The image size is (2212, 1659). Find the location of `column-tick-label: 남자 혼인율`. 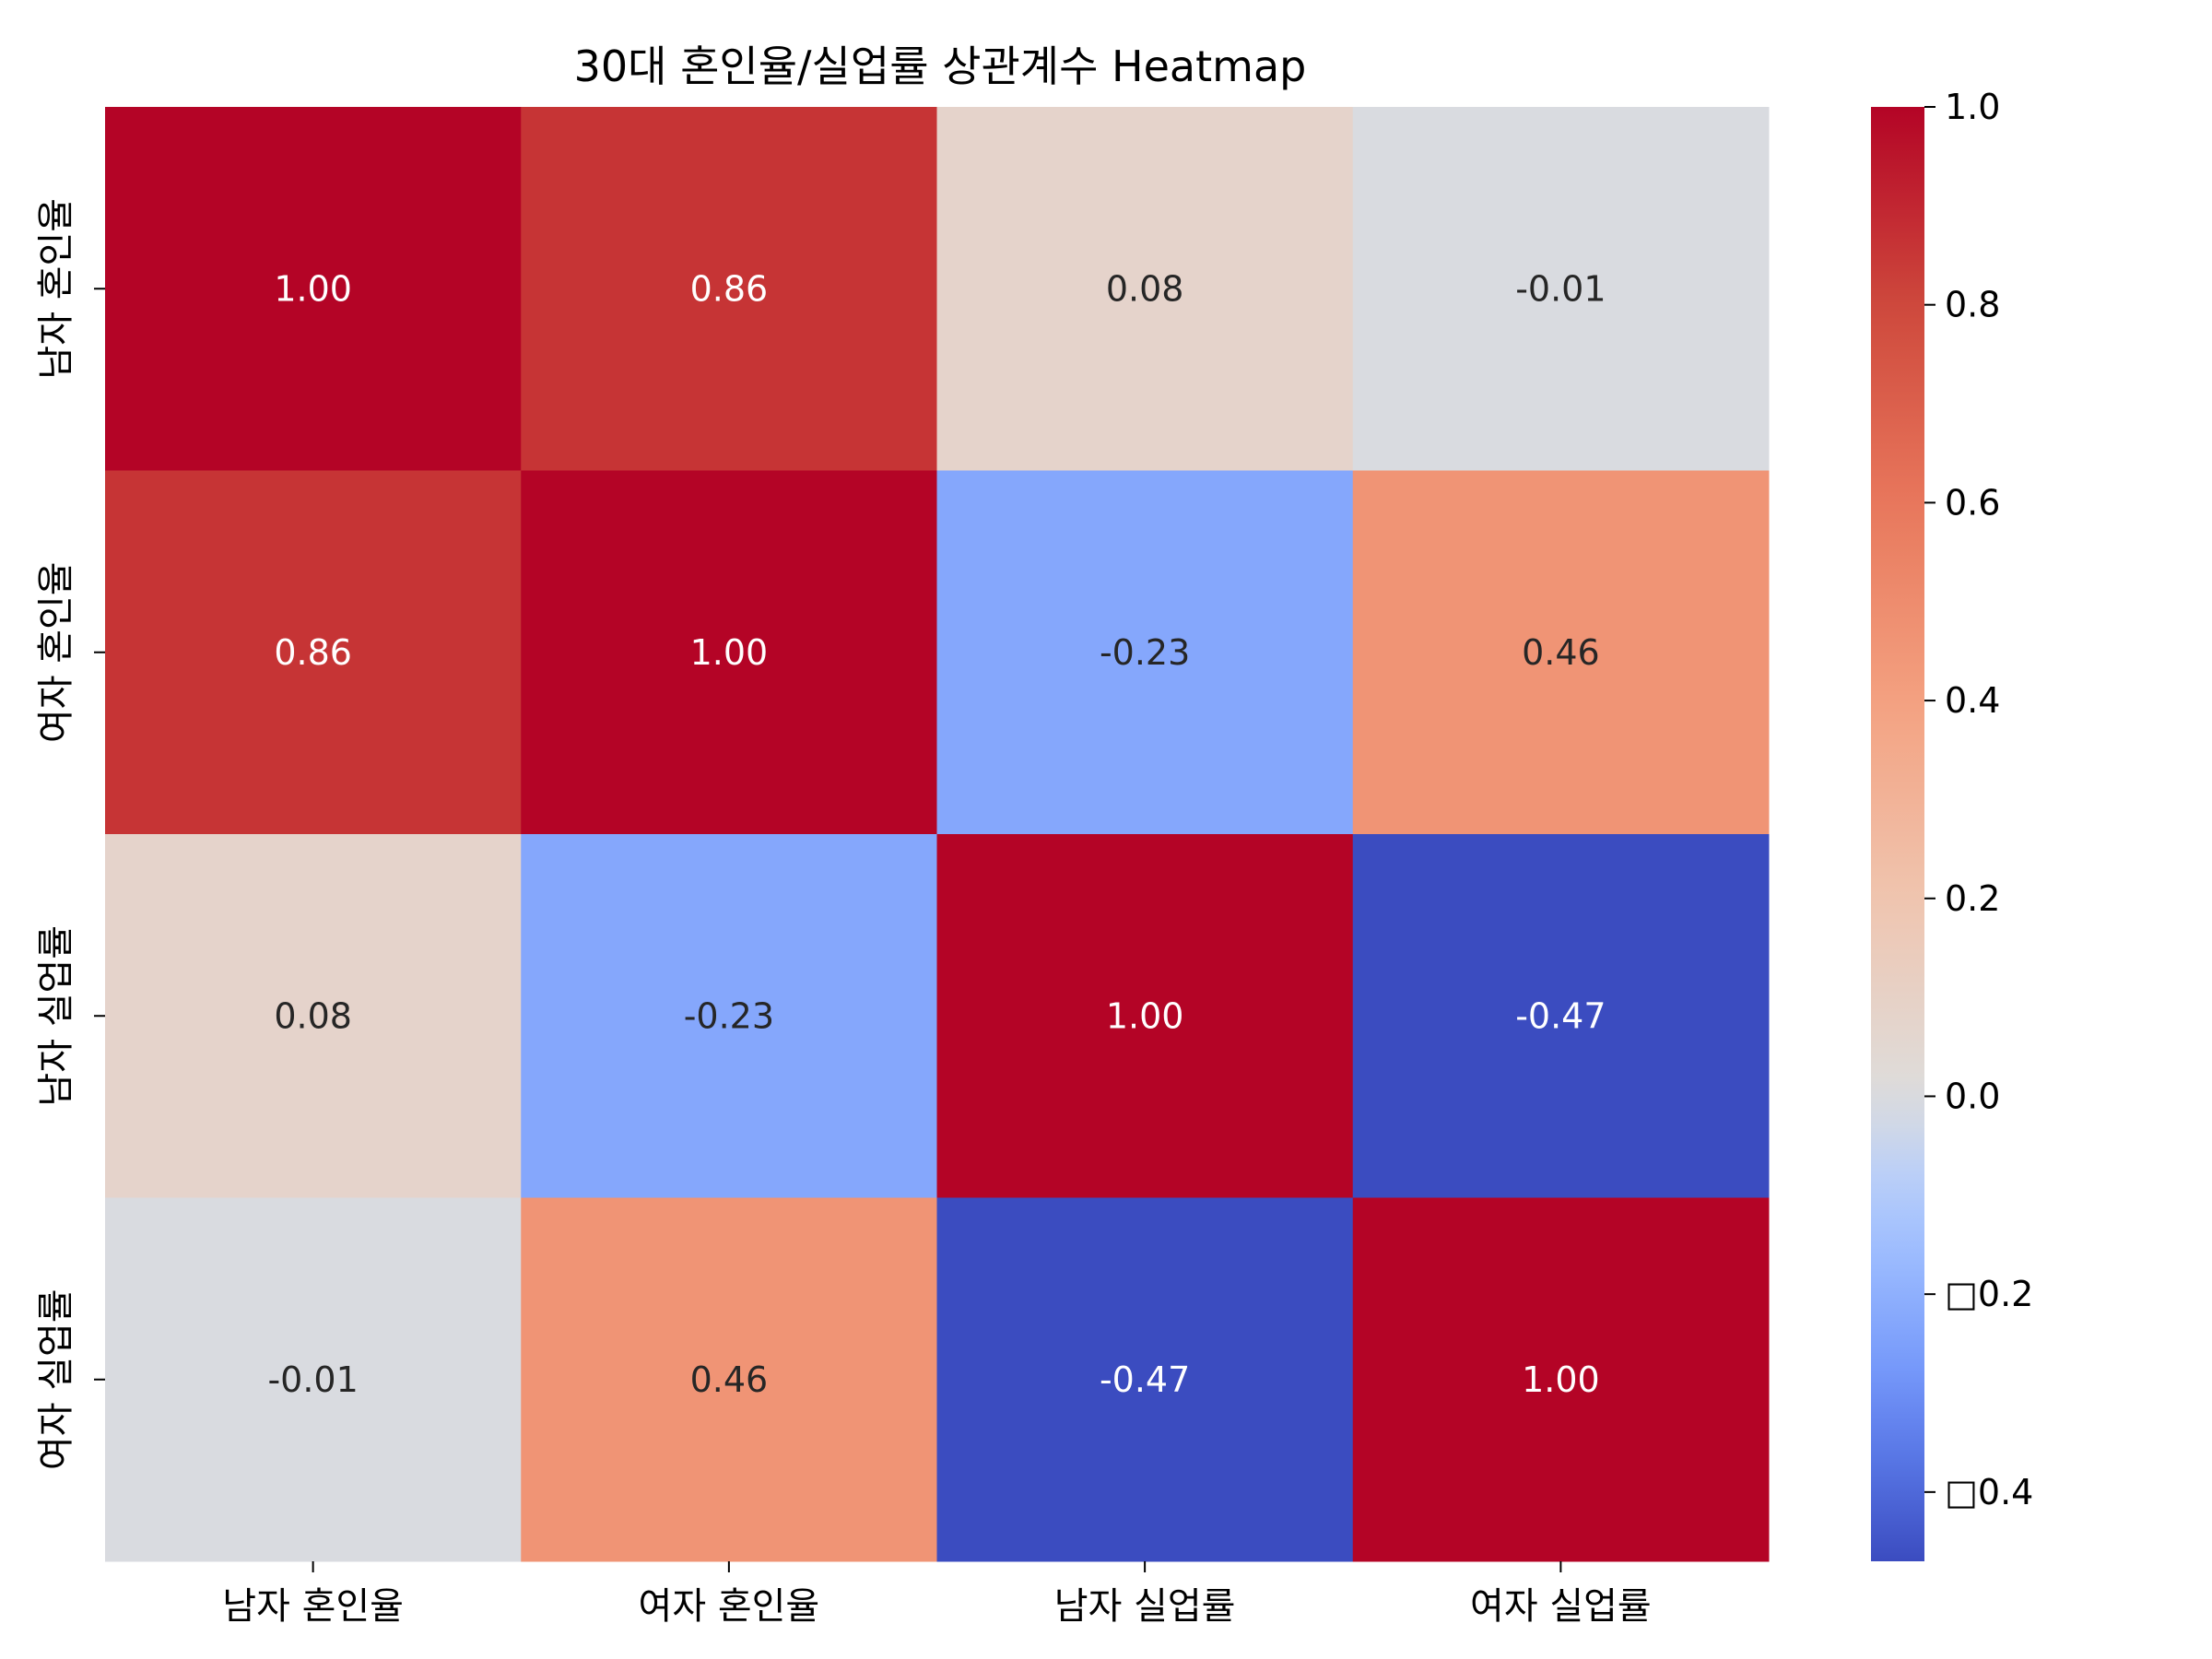

column-tick-label: 남자 혼인율 is located at coordinates (313, 1606).